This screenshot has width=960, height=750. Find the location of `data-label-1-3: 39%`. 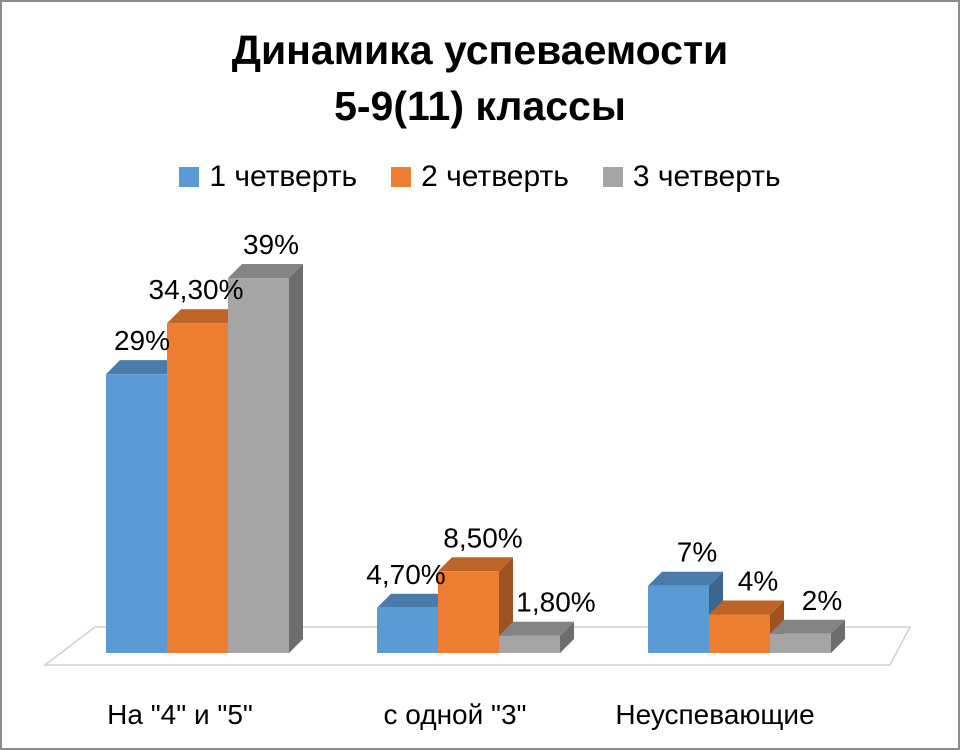

data-label-1-3: 39% is located at coordinates (271, 244).